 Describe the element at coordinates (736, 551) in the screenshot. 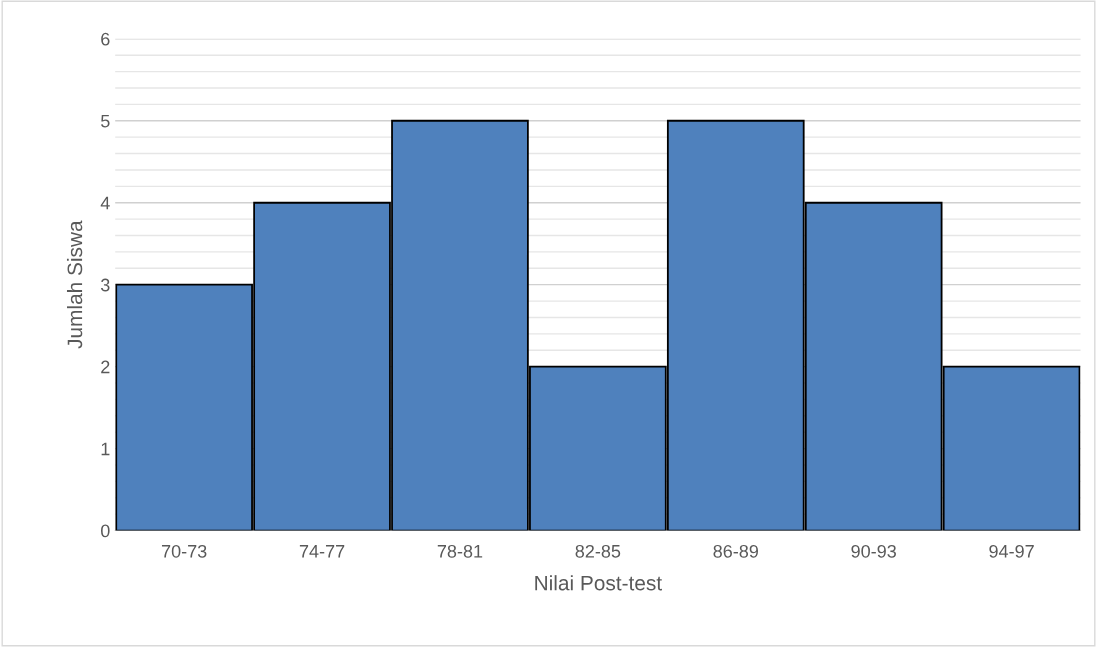

I see `x-tick-label: 86-89` at that location.